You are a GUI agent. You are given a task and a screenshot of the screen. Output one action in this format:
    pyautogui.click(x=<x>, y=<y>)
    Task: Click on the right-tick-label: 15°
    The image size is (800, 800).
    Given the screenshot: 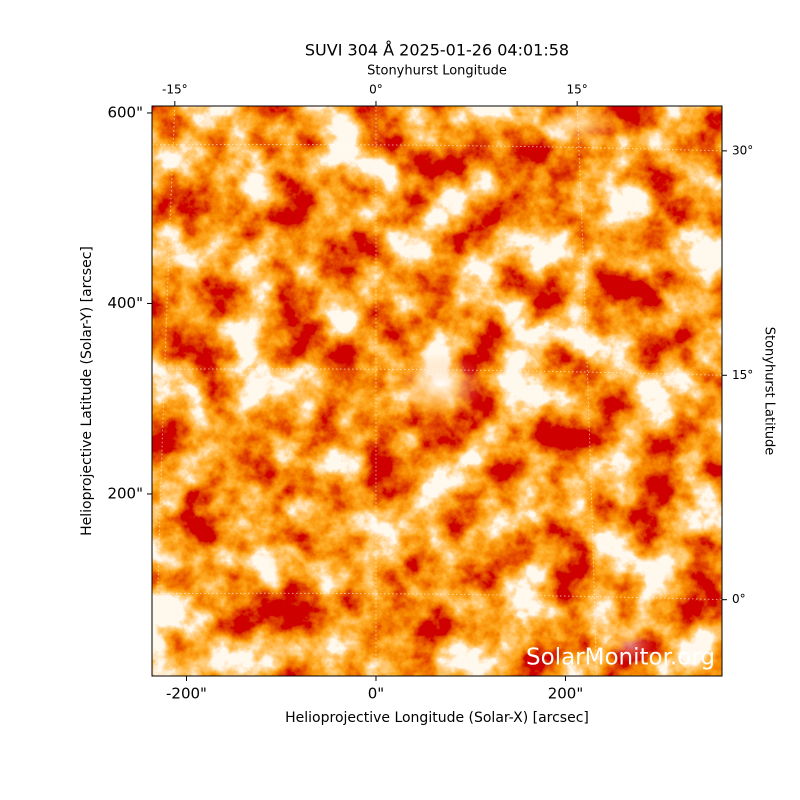 What is the action you would take?
    pyautogui.click(x=742, y=375)
    